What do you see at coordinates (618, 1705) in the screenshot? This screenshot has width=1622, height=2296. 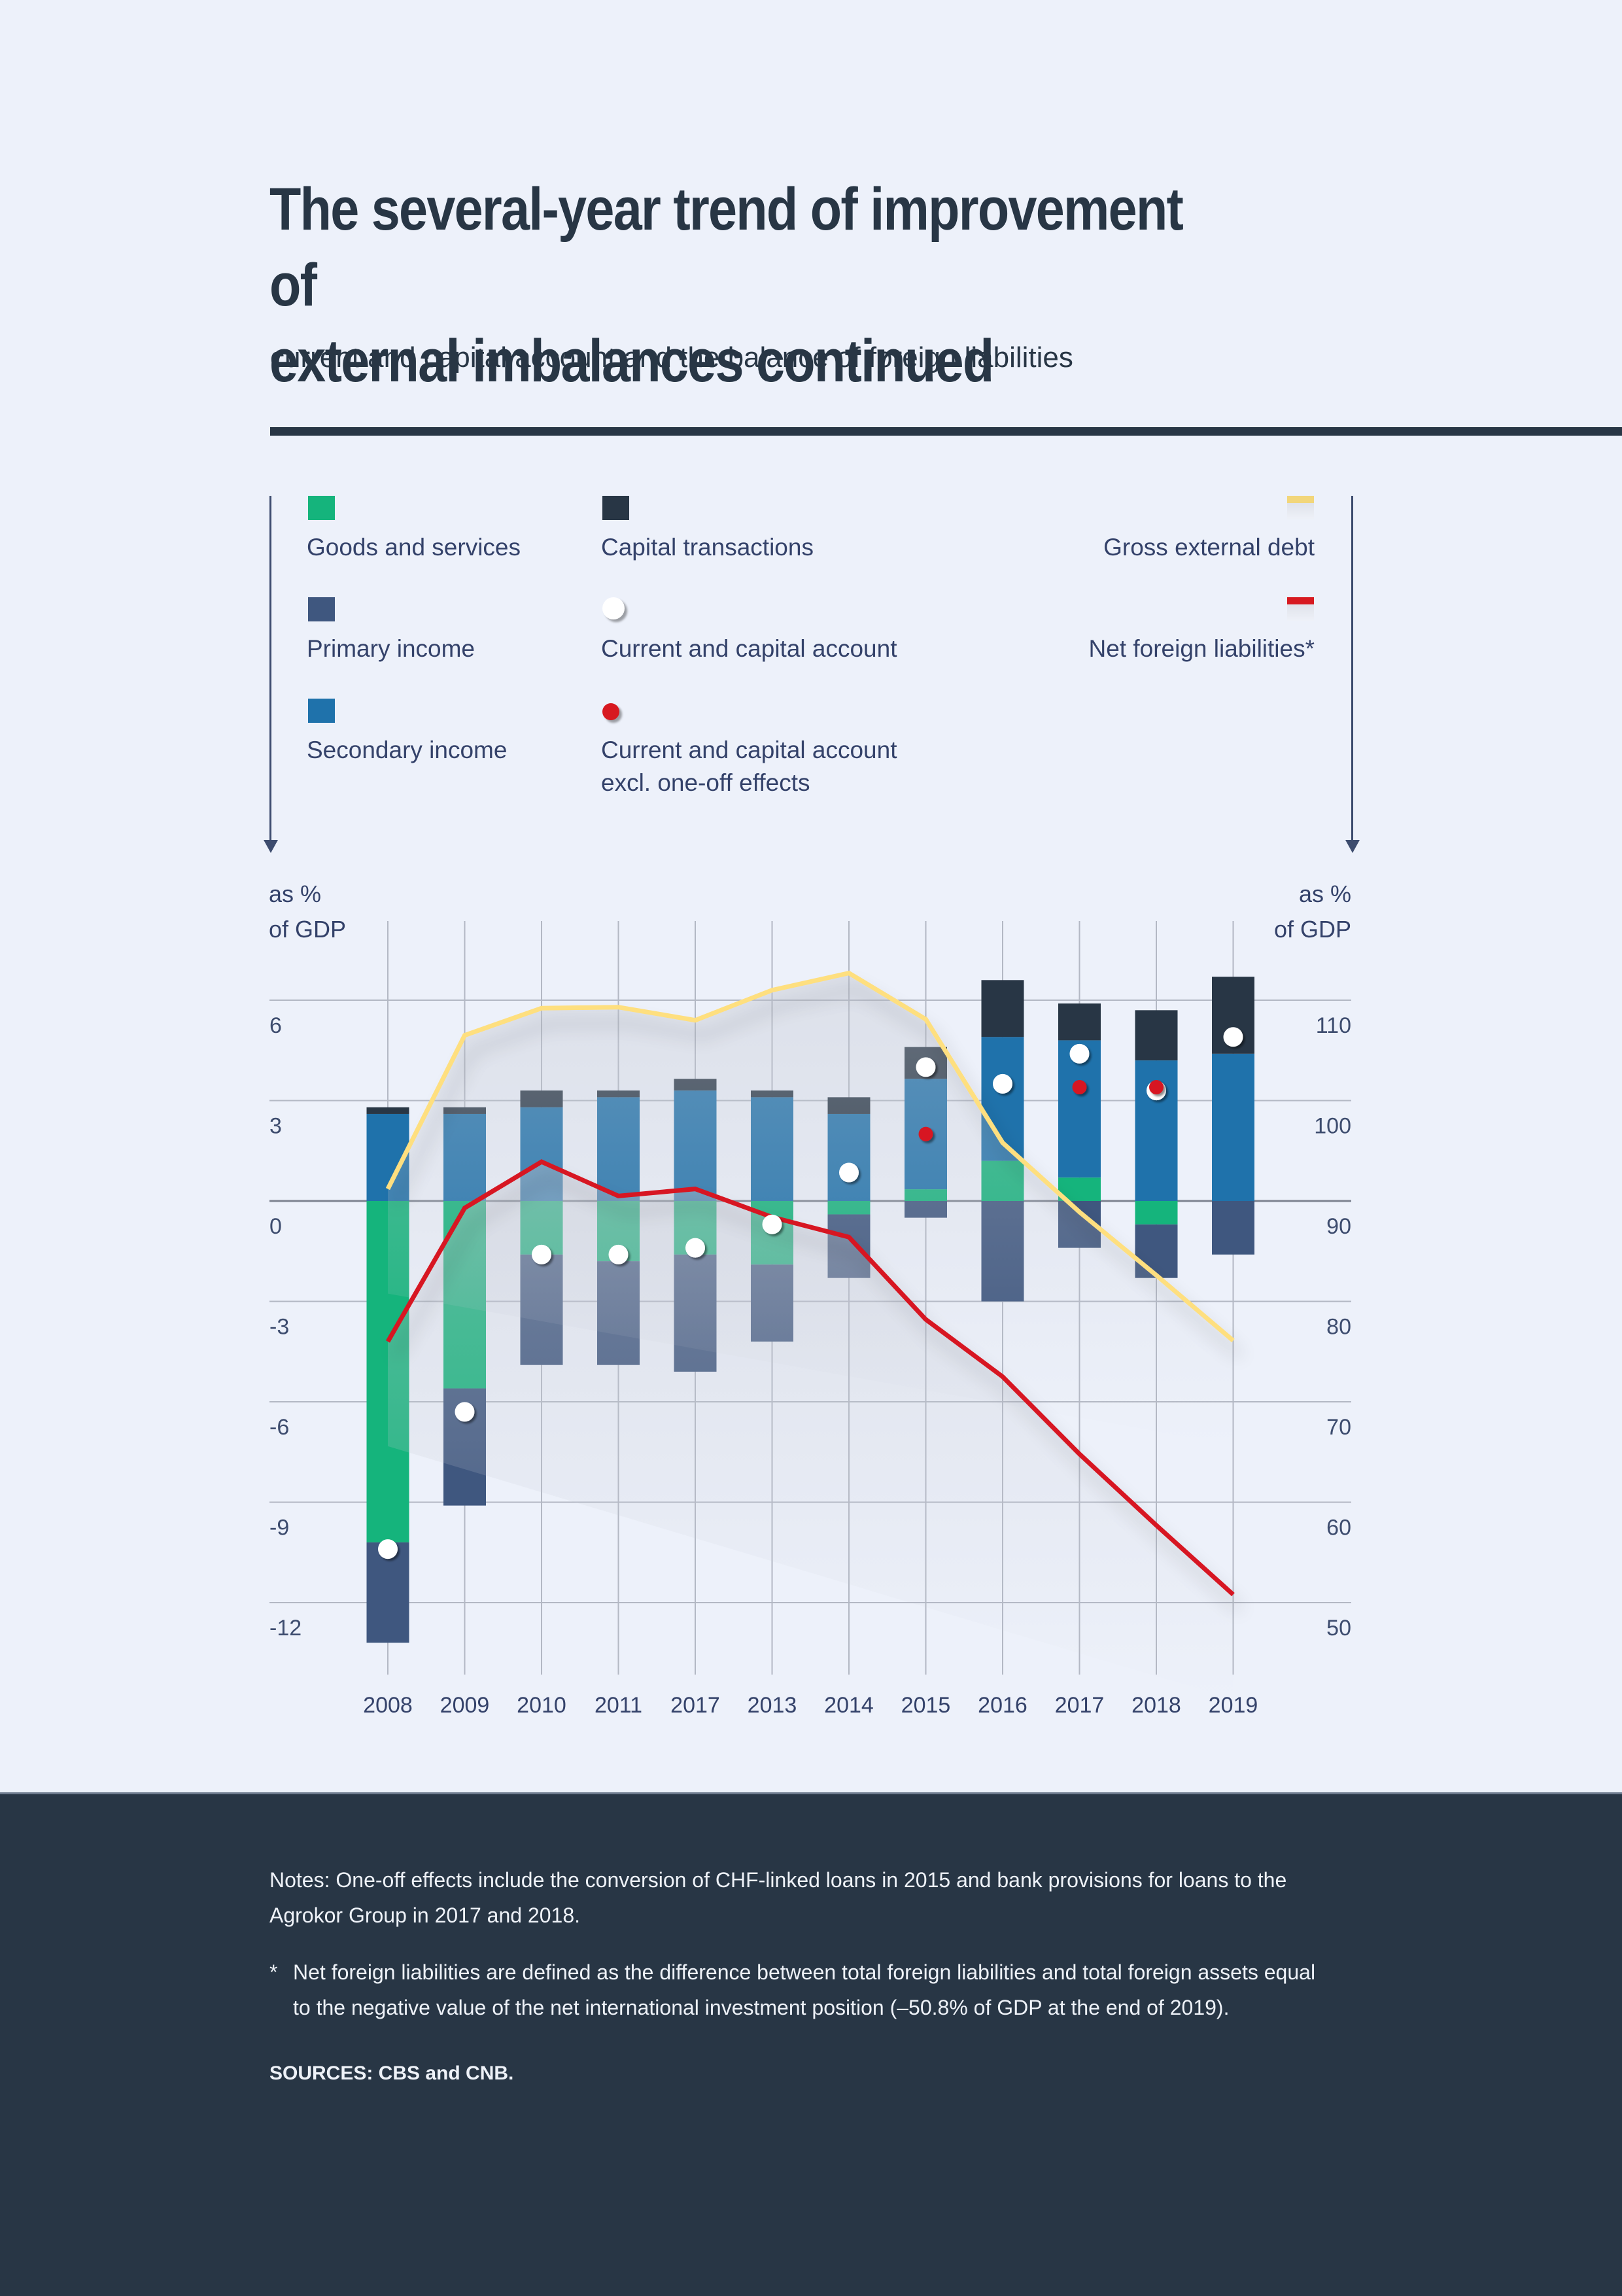 I see `x-tick-label: 2011` at bounding box center [618, 1705].